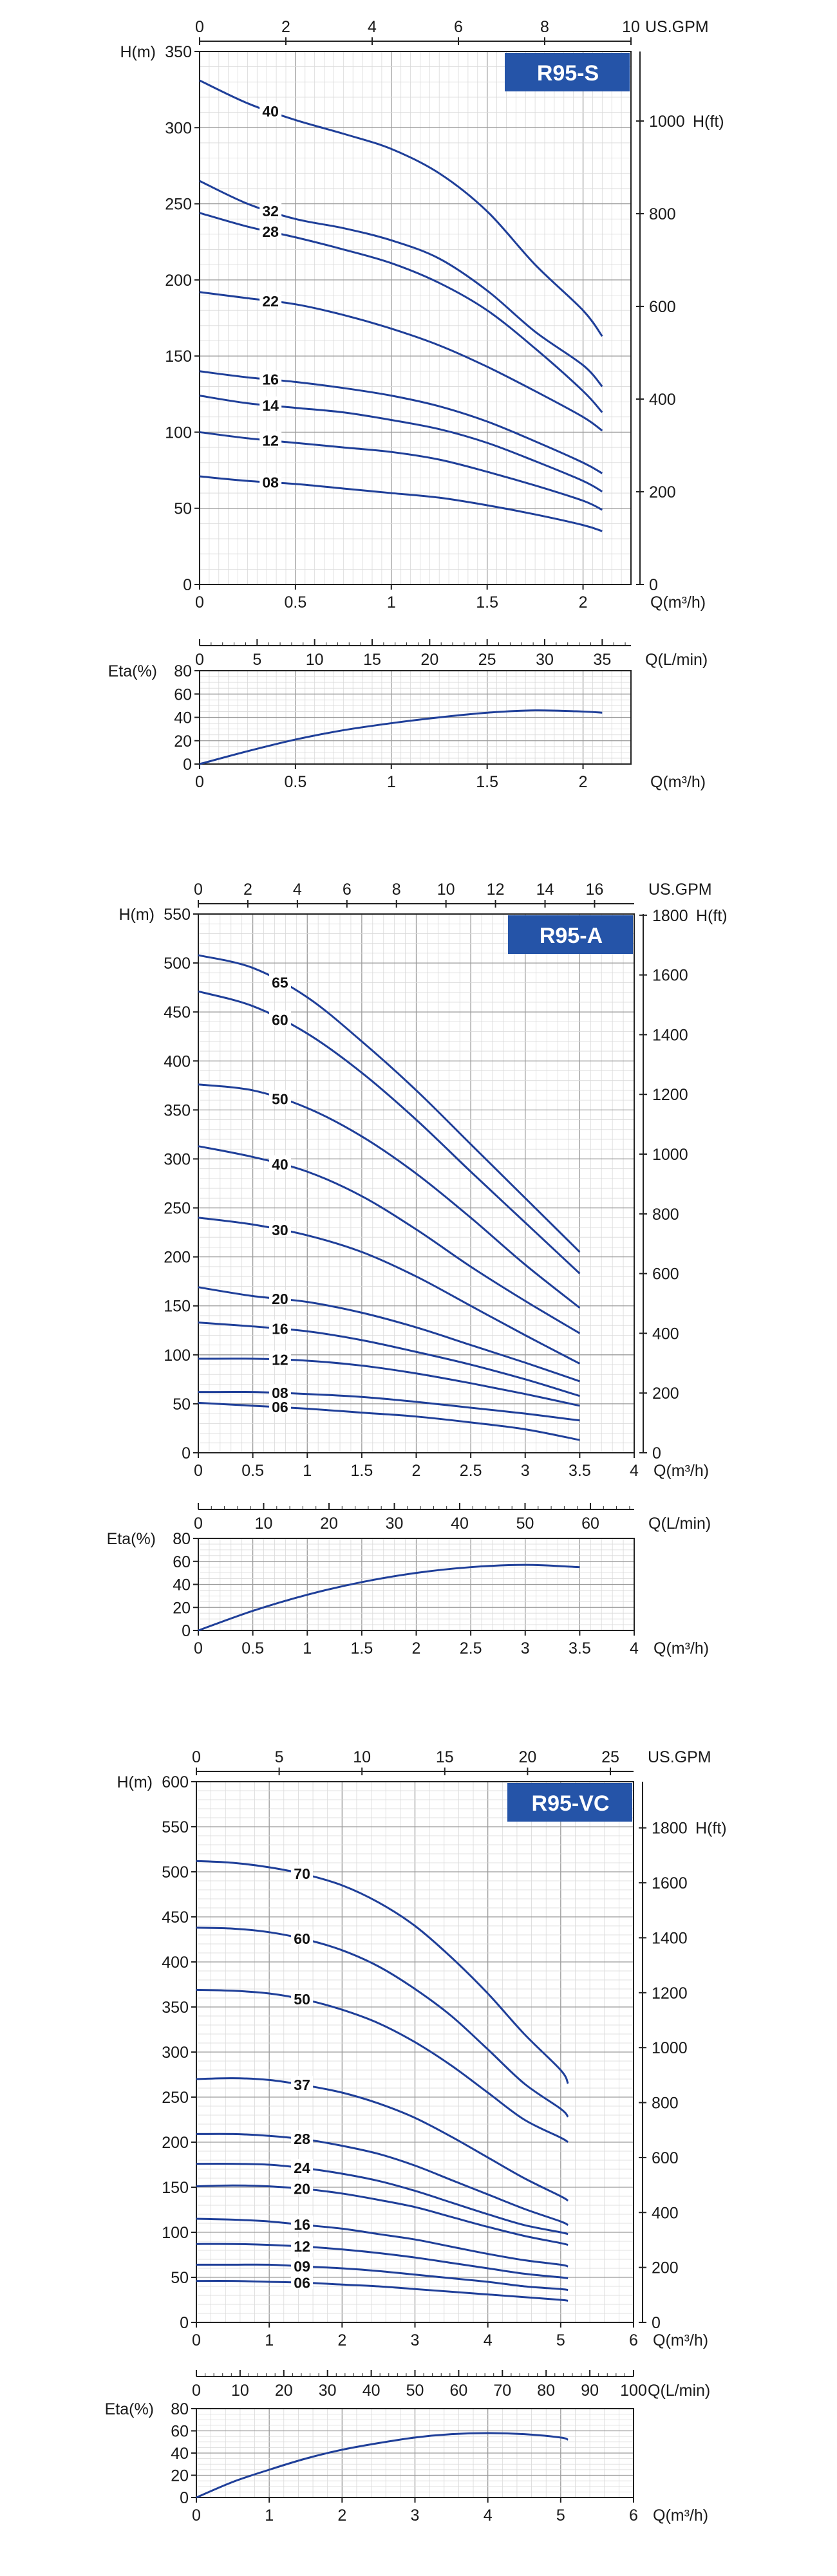 The width and height of the screenshot is (837, 2576). What do you see at coordinates (177, 1061) in the screenshot?
I see `y-tick-label: 400` at bounding box center [177, 1061].